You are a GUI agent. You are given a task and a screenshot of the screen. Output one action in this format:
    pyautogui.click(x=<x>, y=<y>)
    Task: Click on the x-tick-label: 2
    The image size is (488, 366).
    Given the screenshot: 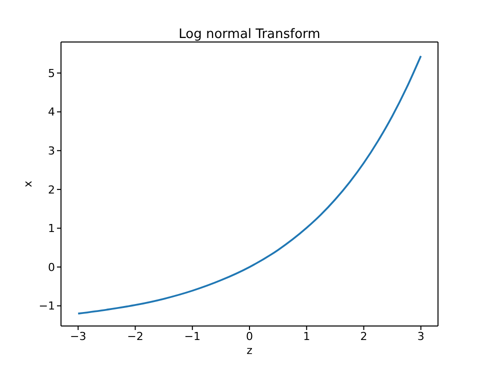 What is the action you would take?
    pyautogui.click(x=364, y=336)
    